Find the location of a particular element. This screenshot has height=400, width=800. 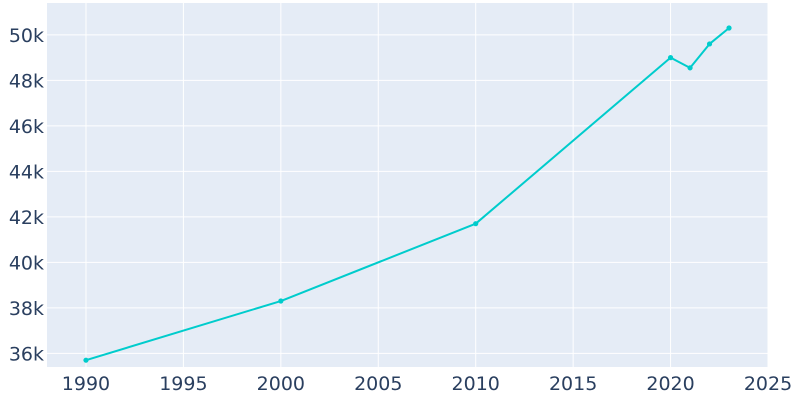

y-axis-tick-labels: 36k 38k 40k 42k 44k 46k 48k 50k is located at coordinates (26, 195).